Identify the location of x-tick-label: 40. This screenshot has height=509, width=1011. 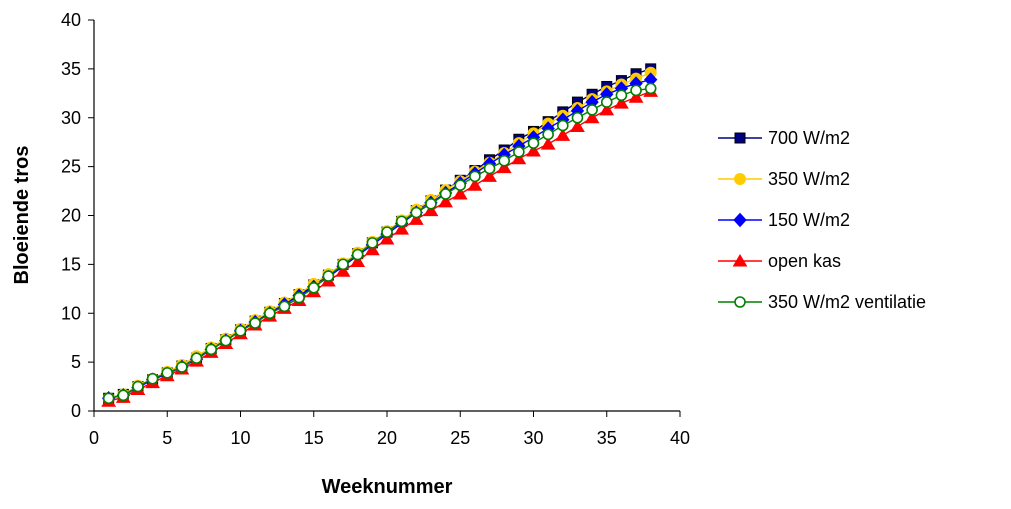
(680, 438).